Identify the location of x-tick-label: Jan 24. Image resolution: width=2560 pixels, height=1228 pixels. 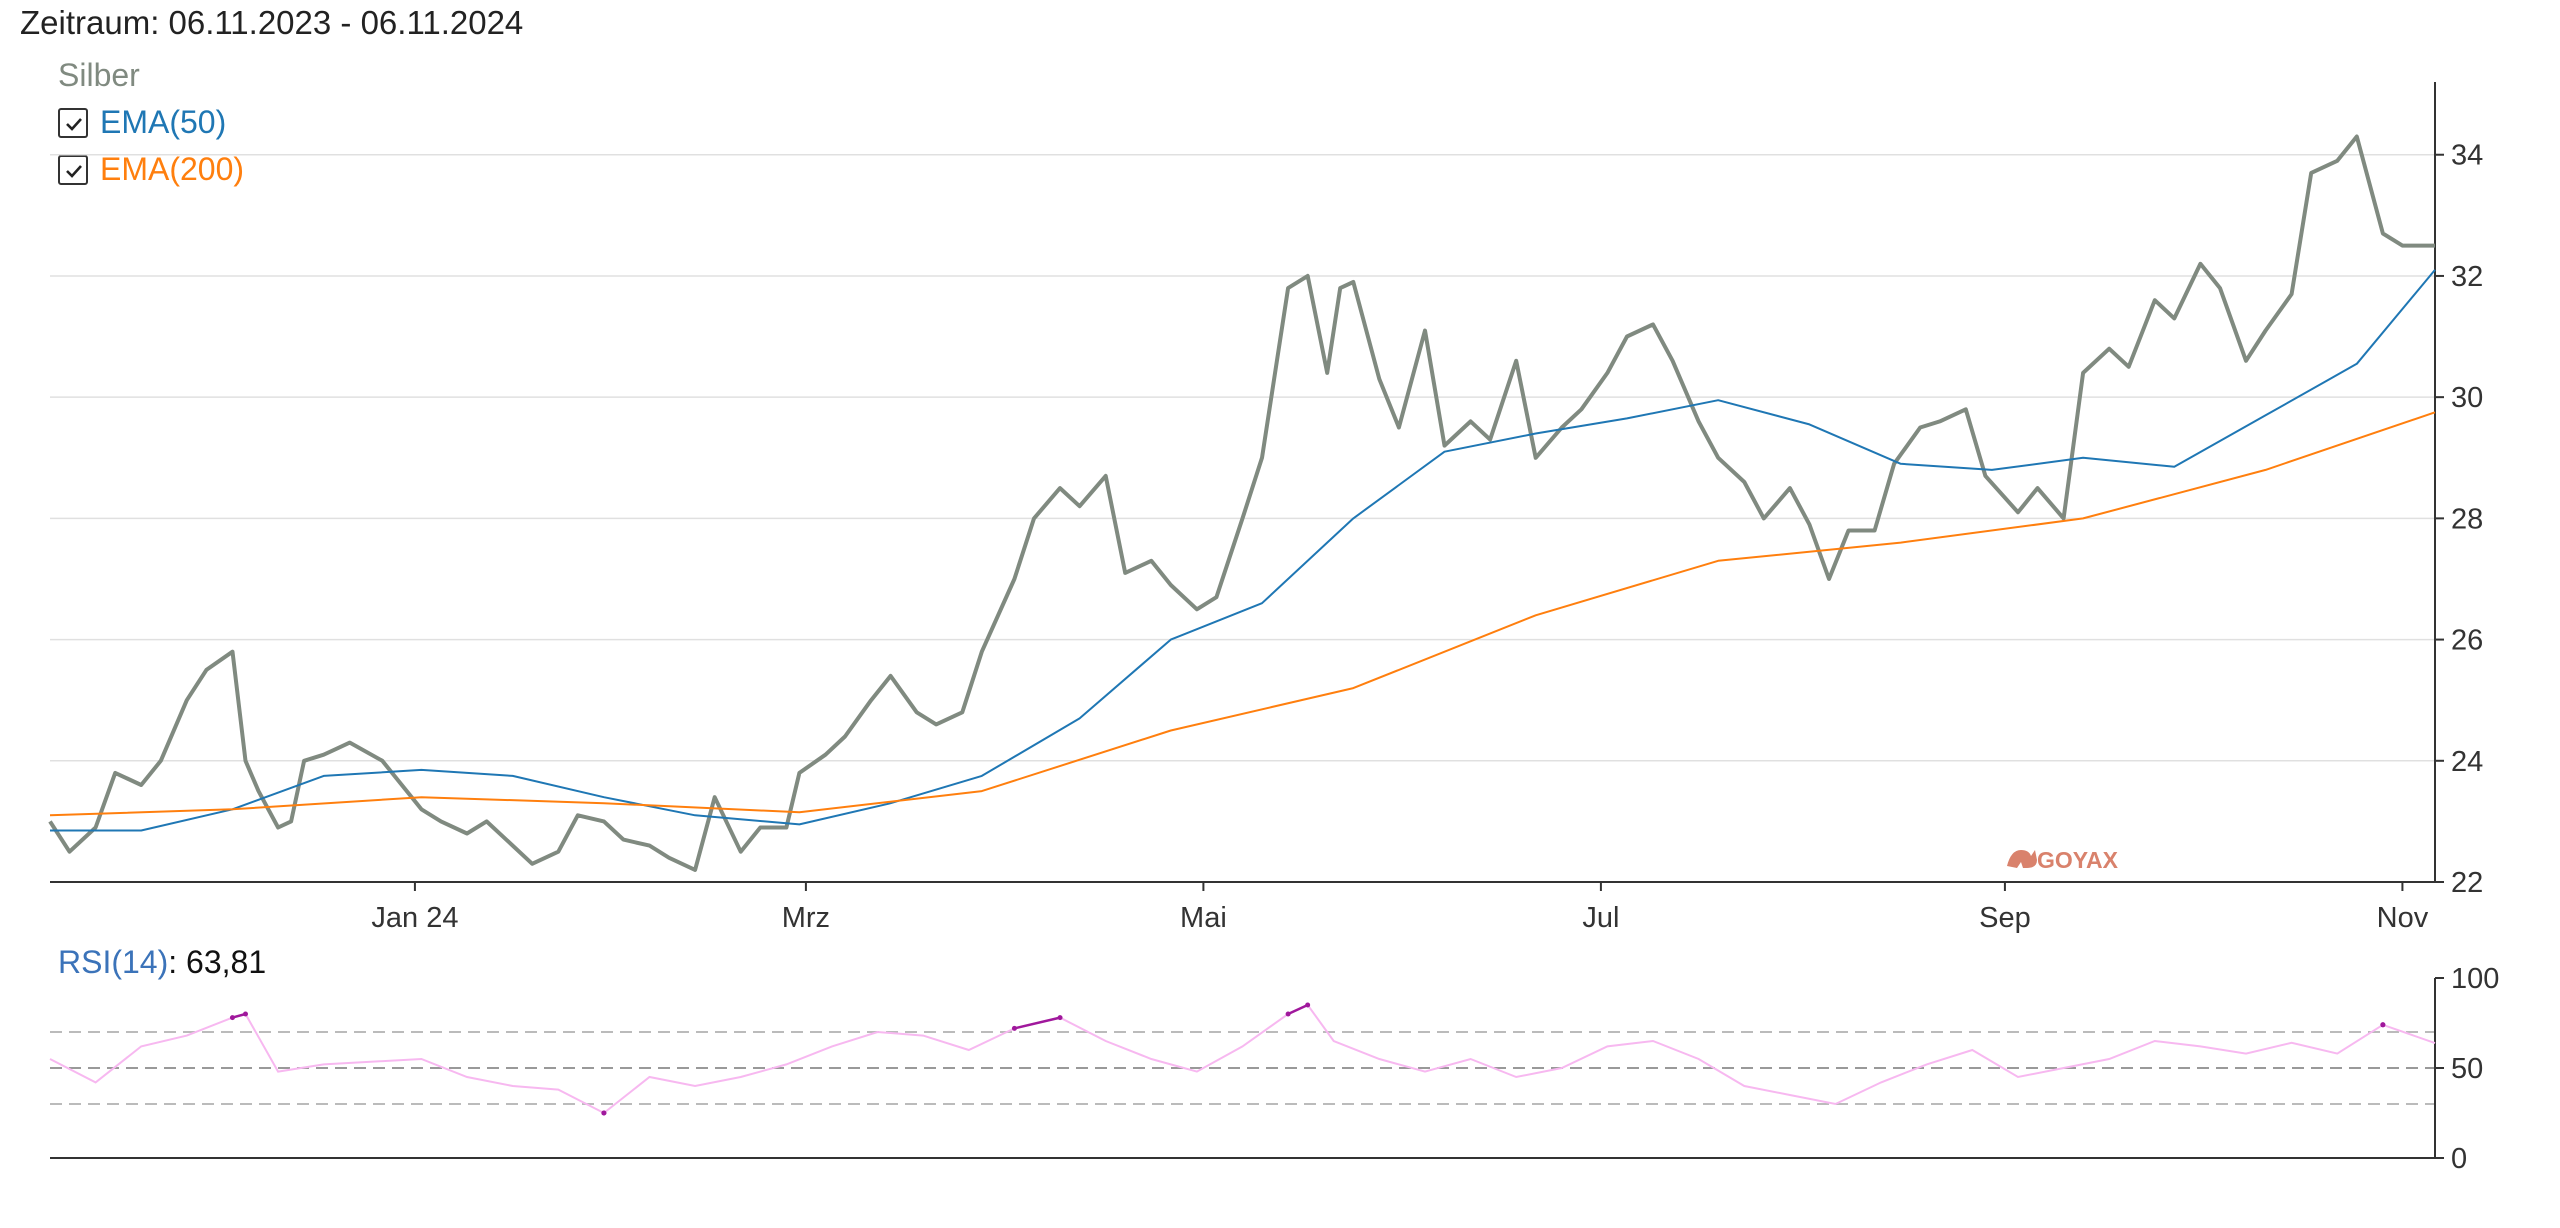
(414, 918).